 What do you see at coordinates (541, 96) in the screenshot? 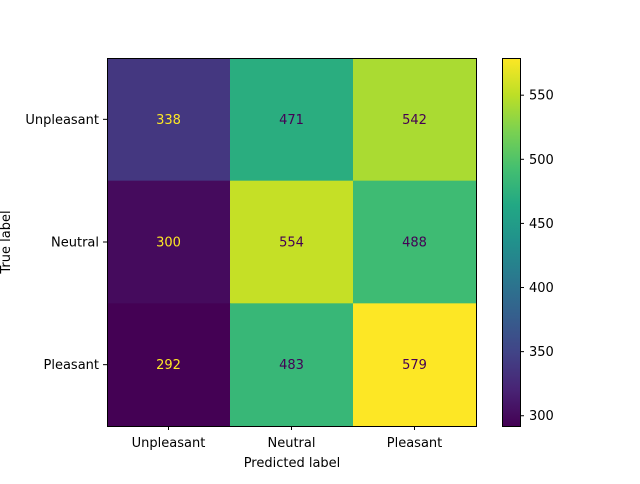
I see `colorbar-tick-label-5: 550` at bounding box center [541, 96].